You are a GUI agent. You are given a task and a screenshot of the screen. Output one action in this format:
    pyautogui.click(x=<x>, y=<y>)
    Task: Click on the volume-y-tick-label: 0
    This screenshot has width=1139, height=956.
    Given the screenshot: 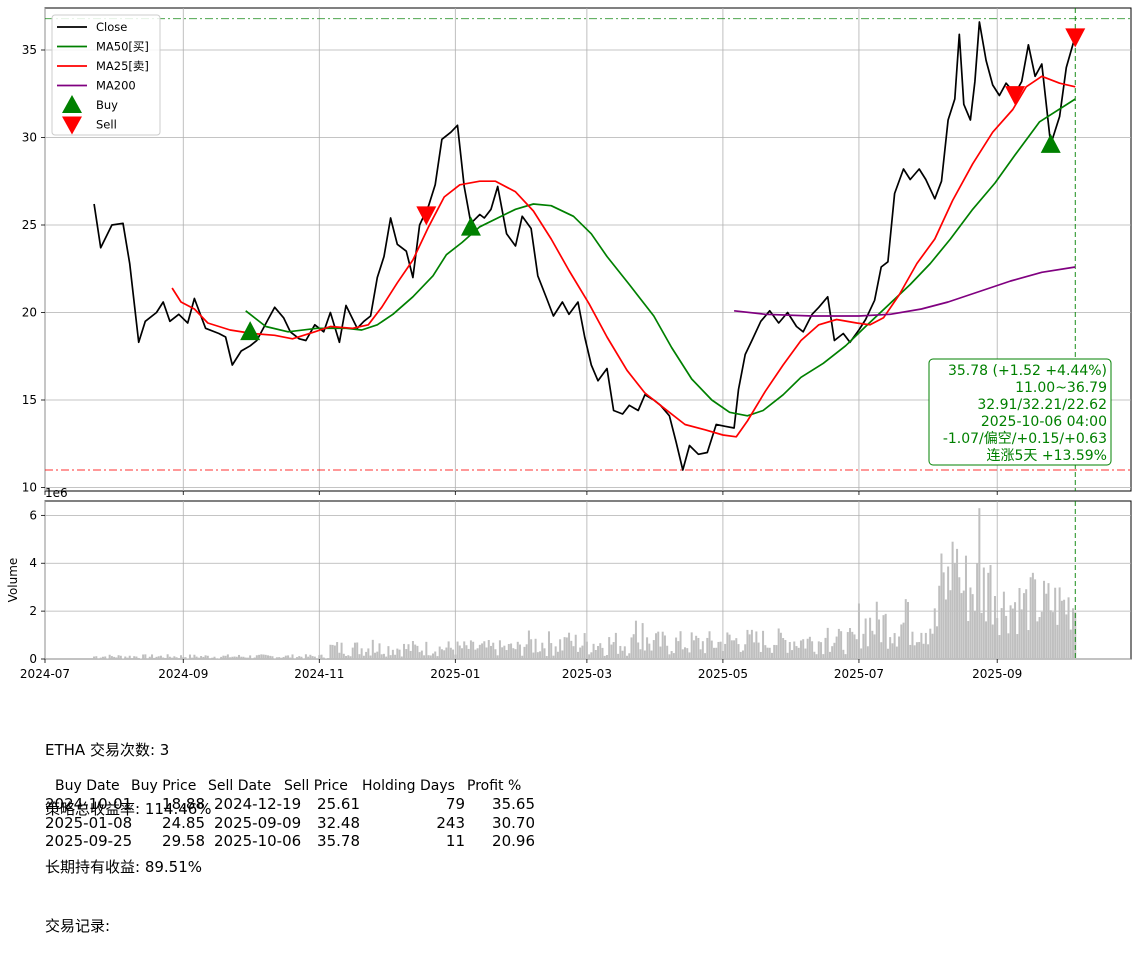 What is the action you would take?
    pyautogui.click(x=33, y=659)
    